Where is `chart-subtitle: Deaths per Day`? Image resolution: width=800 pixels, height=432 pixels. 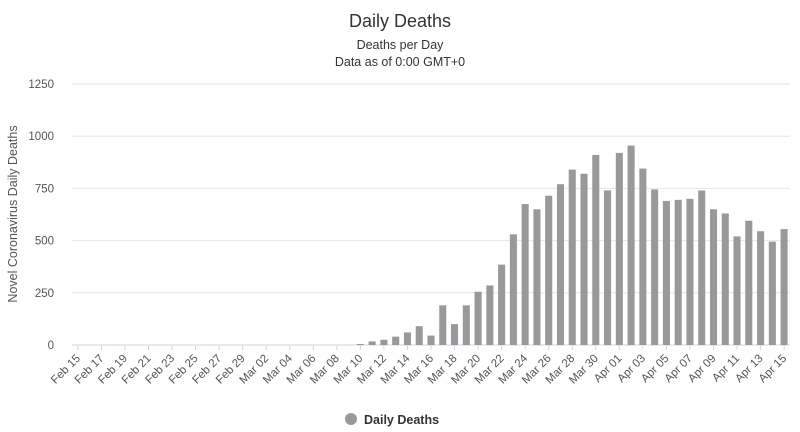 chart-subtitle: Deaths per Day is located at coordinates (401, 45).